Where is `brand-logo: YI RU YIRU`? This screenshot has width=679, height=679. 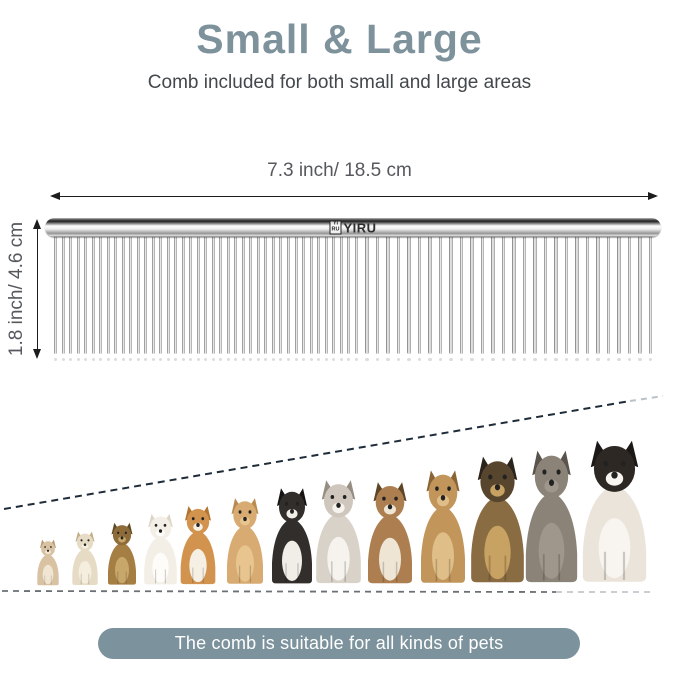 brand-logo: YI RU YIRU is located at coordinates (352, 227).